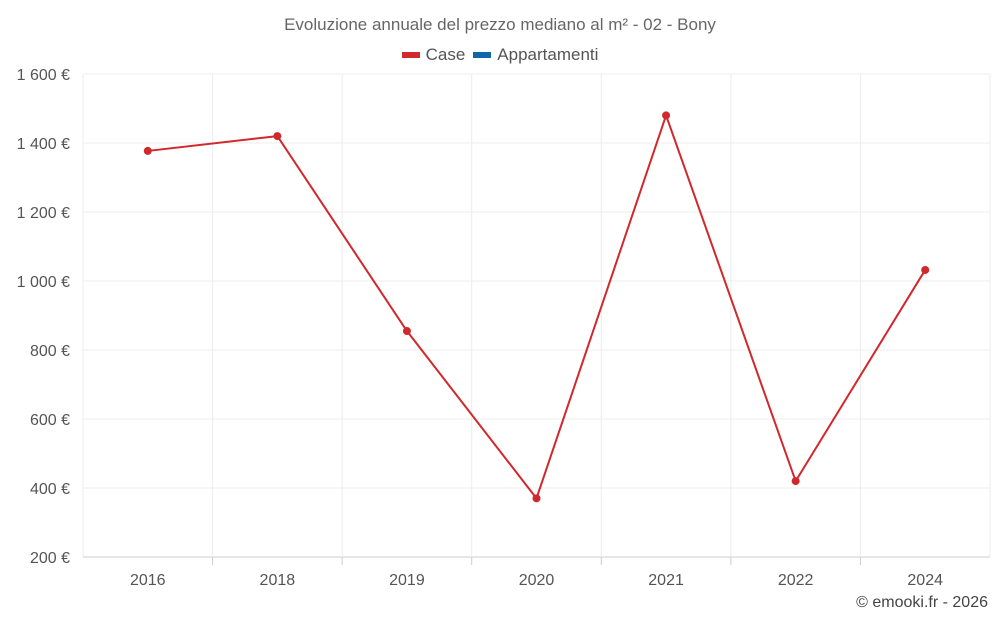 The image size is (1000, 625). Describe the element at coordinates (666, 580) in the screenshot. I see `x-tick-label: 2021` at that location.